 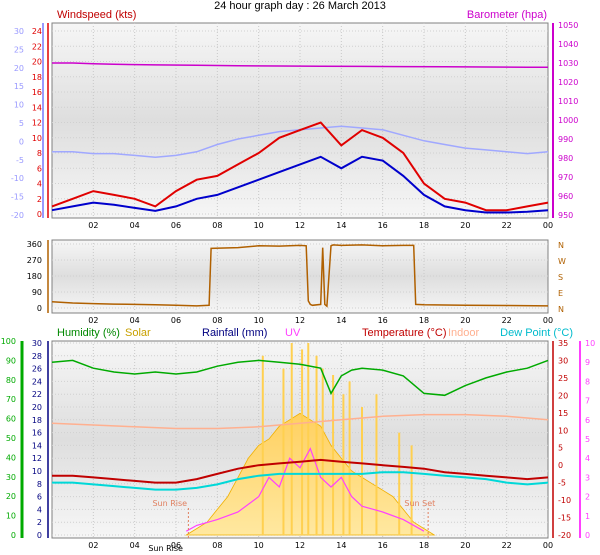 What do you see at coordinates (39, 153) in the screenshot?
I see `windspeed-axis-tick: 8` at bounding box center [39, 153].